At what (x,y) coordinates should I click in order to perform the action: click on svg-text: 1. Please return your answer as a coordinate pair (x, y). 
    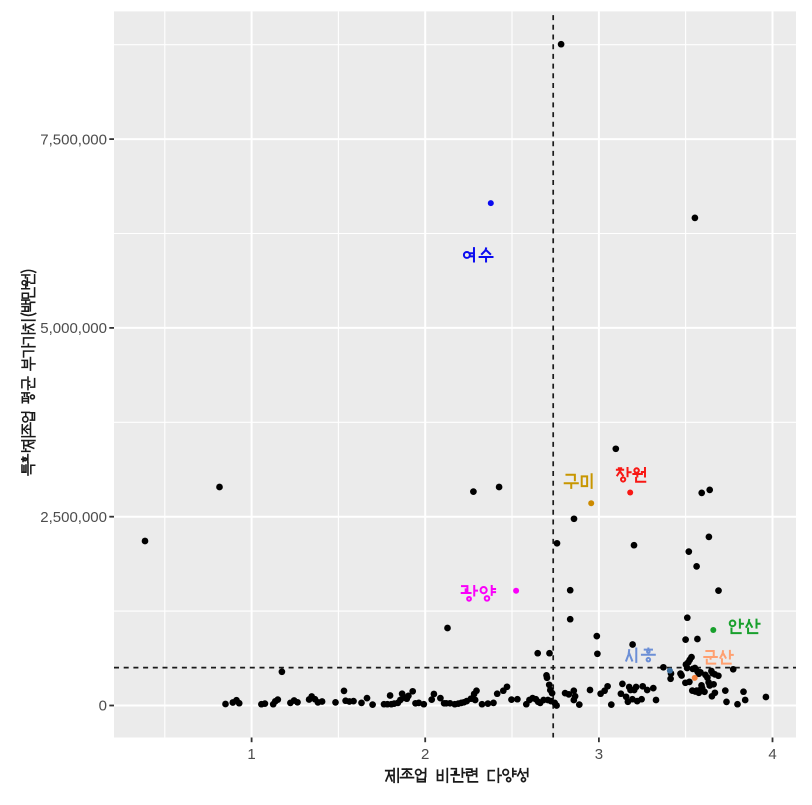
    Looking at the image, I should click on (251, 754).